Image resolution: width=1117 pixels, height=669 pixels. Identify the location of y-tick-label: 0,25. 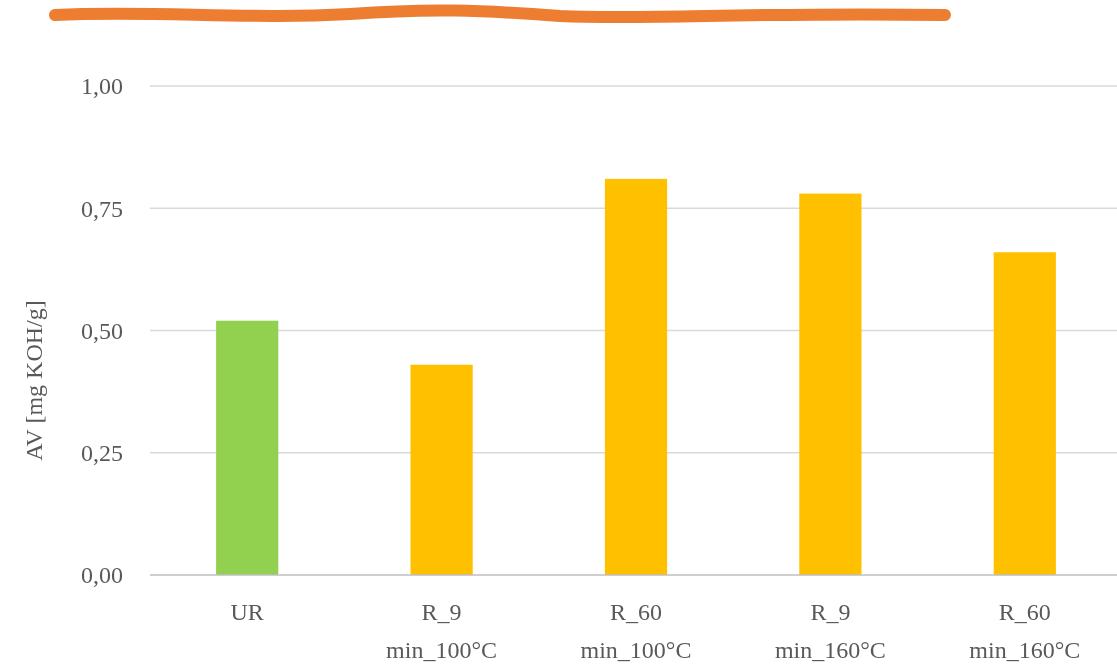
(102, 453).